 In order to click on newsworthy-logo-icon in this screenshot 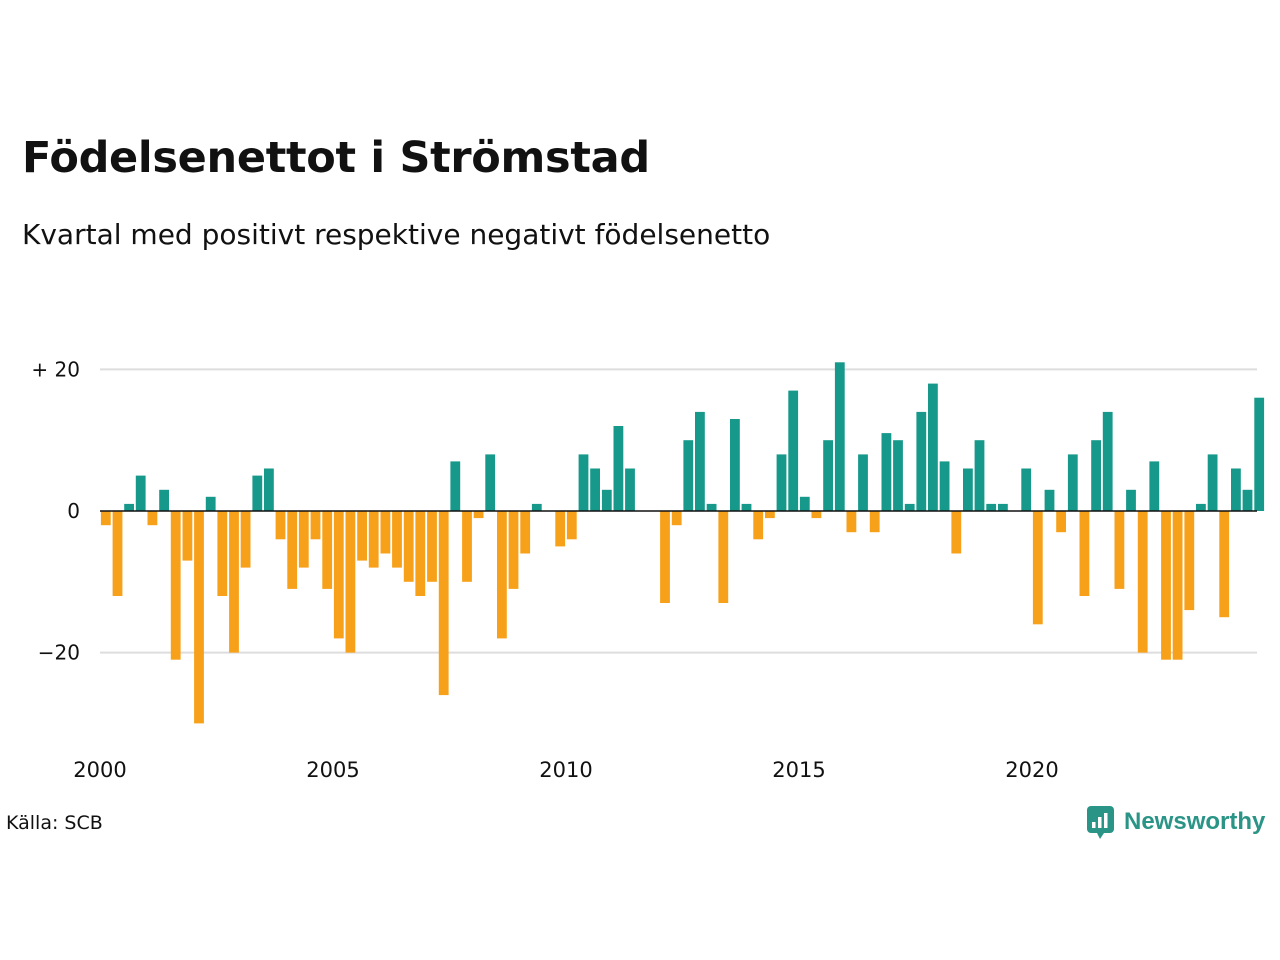, I will do `click(1100, 822)`.